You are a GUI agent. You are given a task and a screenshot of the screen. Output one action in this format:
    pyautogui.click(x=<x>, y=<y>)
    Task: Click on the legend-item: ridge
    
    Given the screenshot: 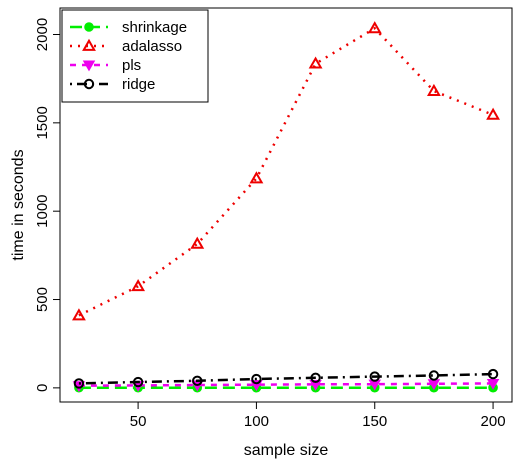 What is the action you would take?
    pyautogui.click(x=112, y=84)
    